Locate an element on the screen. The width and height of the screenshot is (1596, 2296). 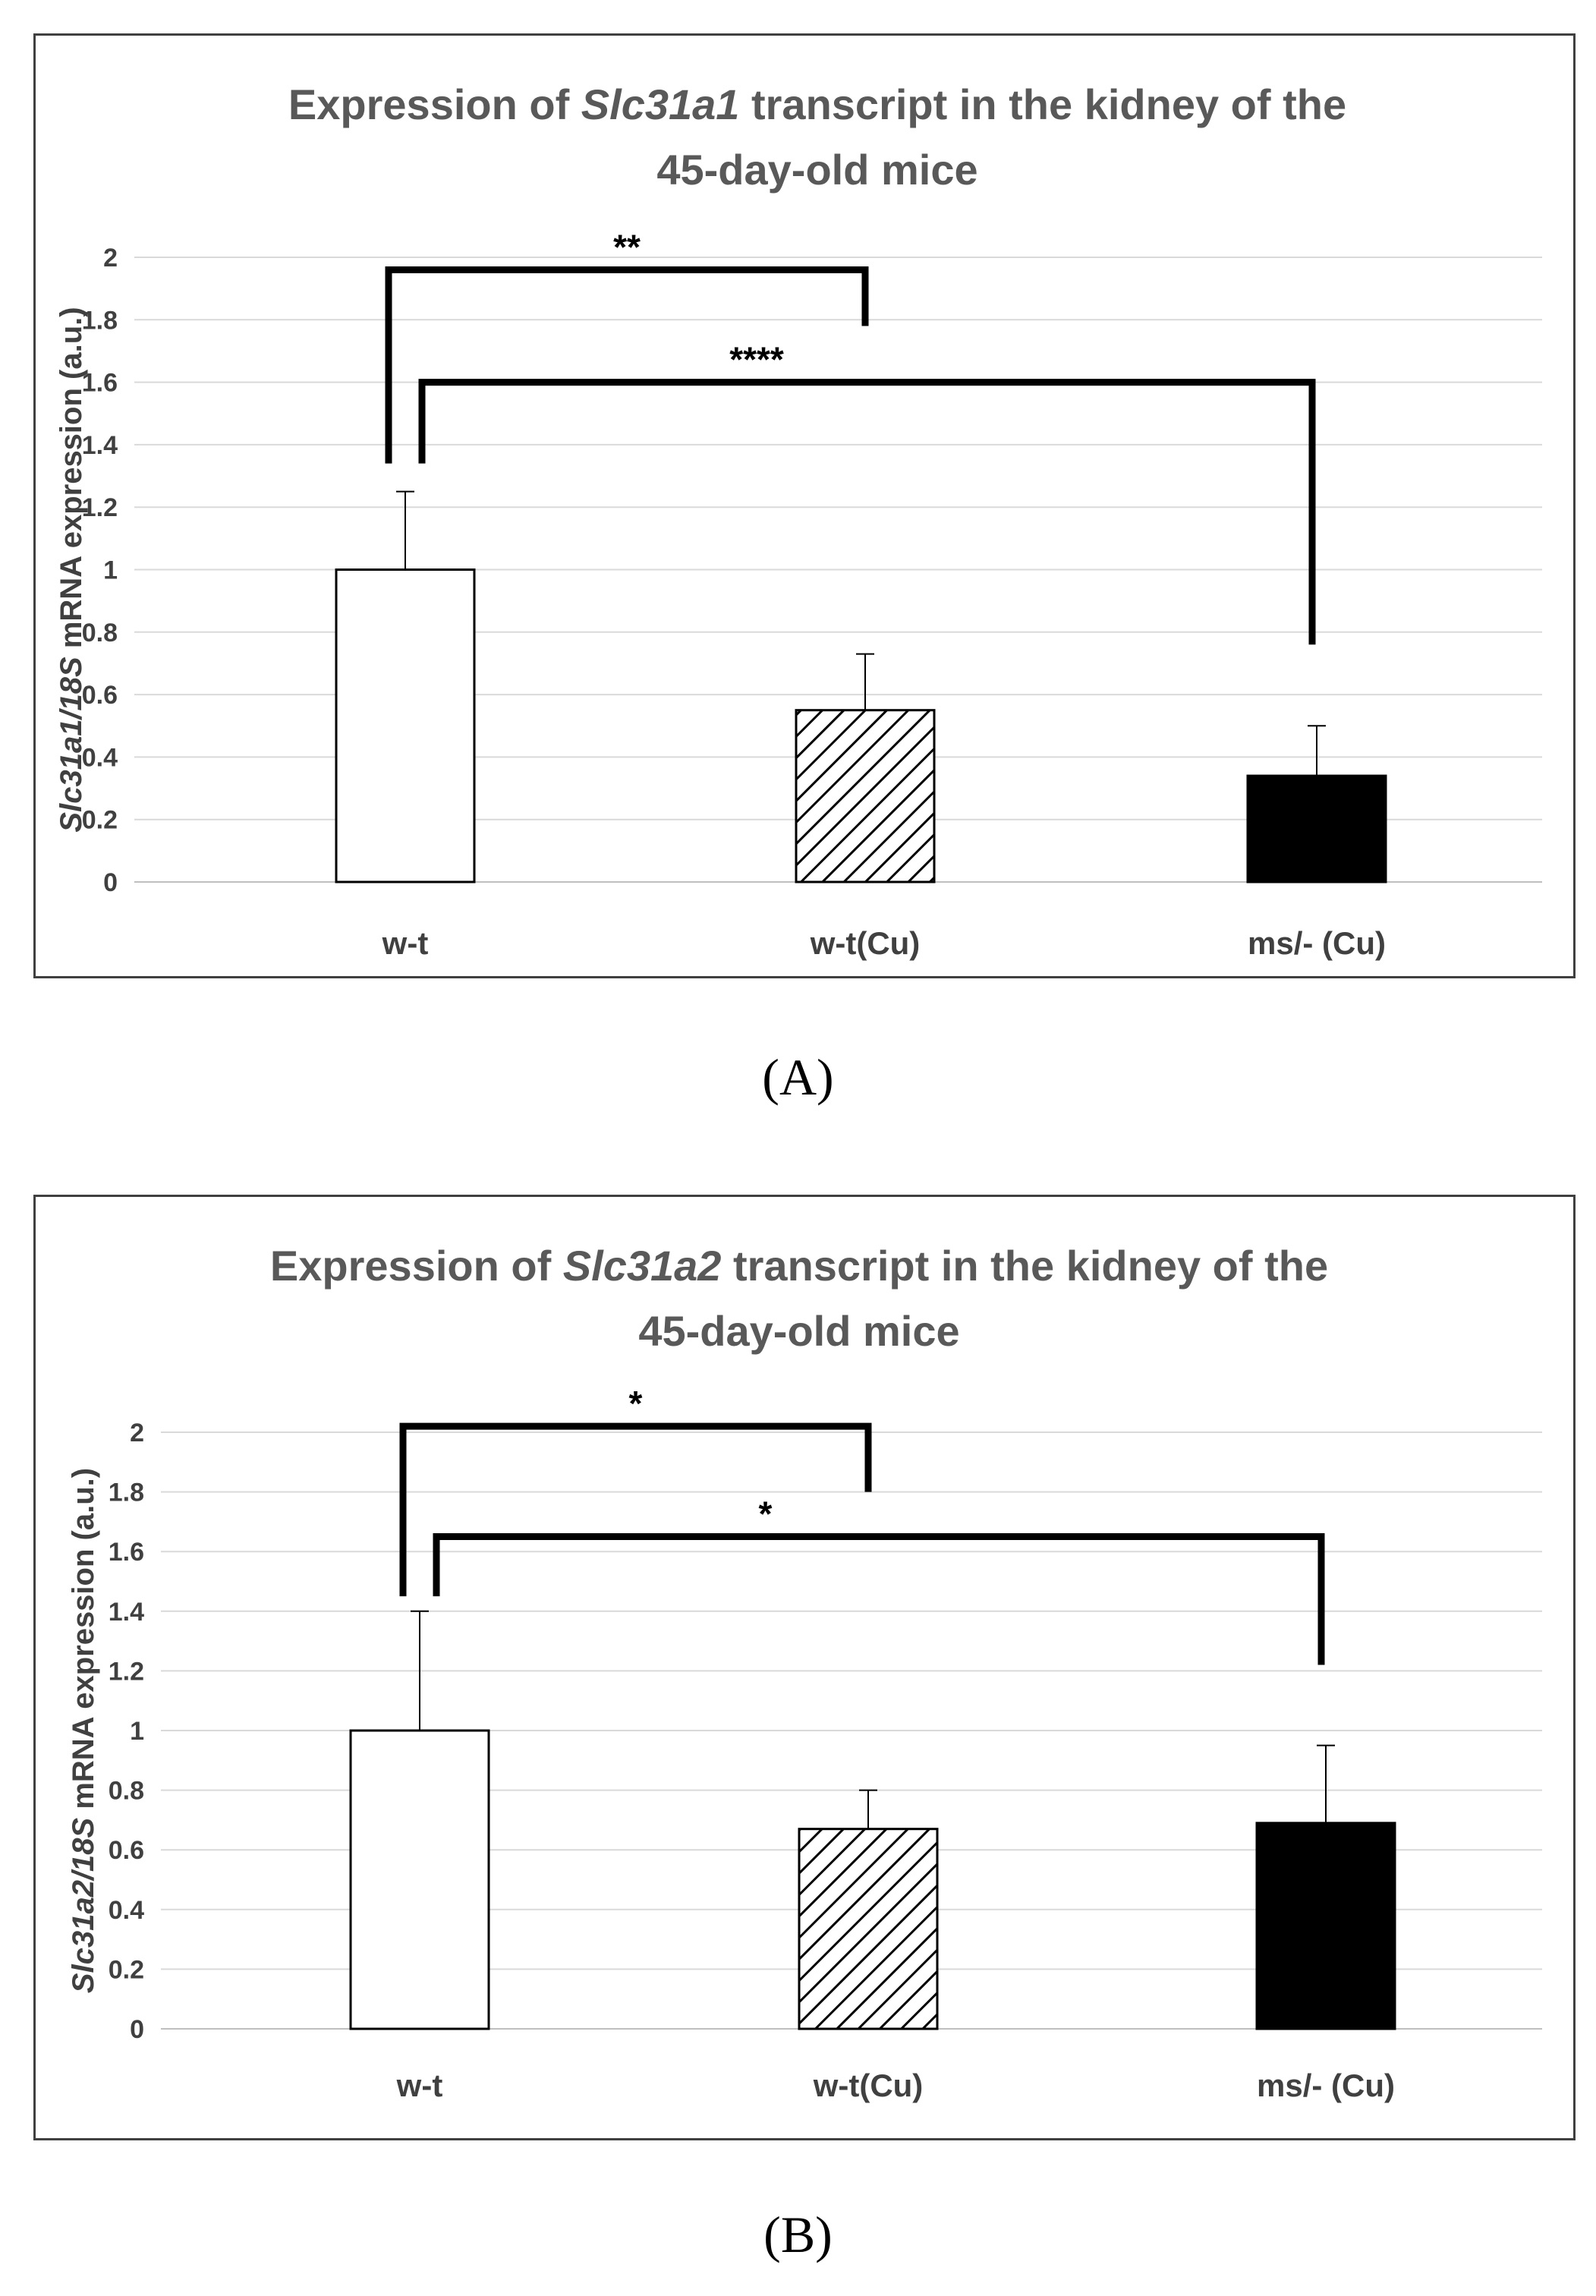
y-axis-label: Slc31a1/18S mRNA expression (a.u.) is located at coordinates (72, 569).